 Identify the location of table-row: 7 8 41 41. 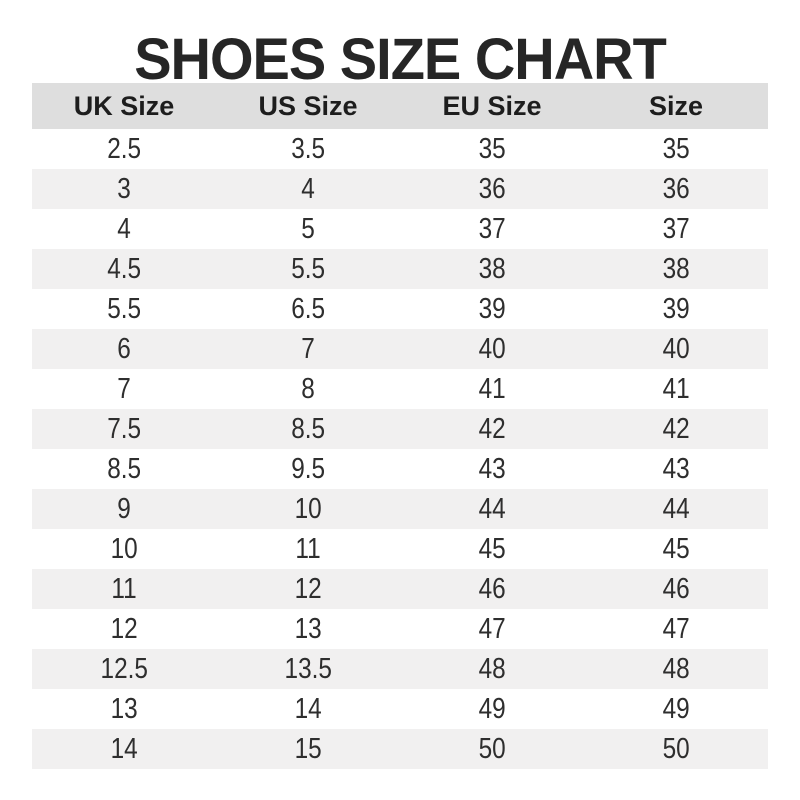
(400, 389).